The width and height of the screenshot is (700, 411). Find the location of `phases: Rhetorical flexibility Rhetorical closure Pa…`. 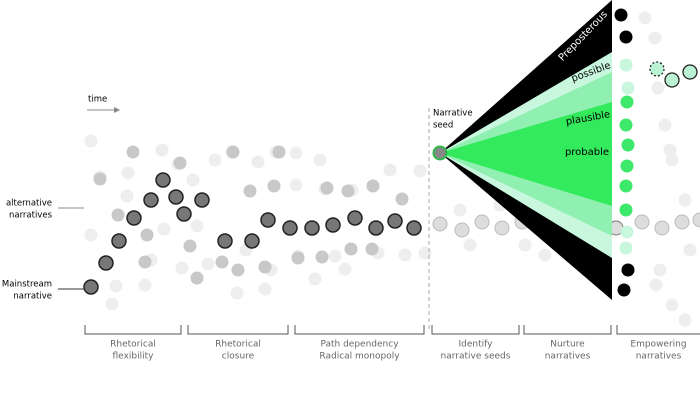

phases: Rhetorical flexibility Rhetorical closure Pa… is located at coordinates (392, 343).